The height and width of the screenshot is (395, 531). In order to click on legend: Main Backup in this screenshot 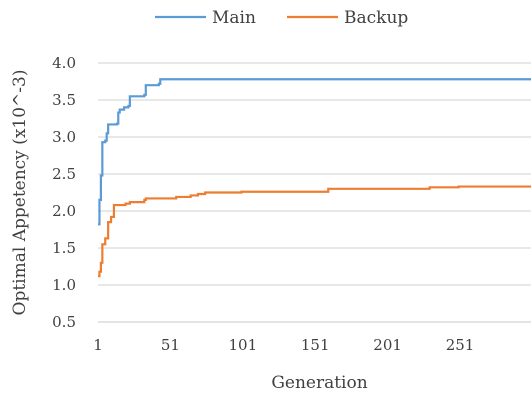, I will do `click(281, 18)`.